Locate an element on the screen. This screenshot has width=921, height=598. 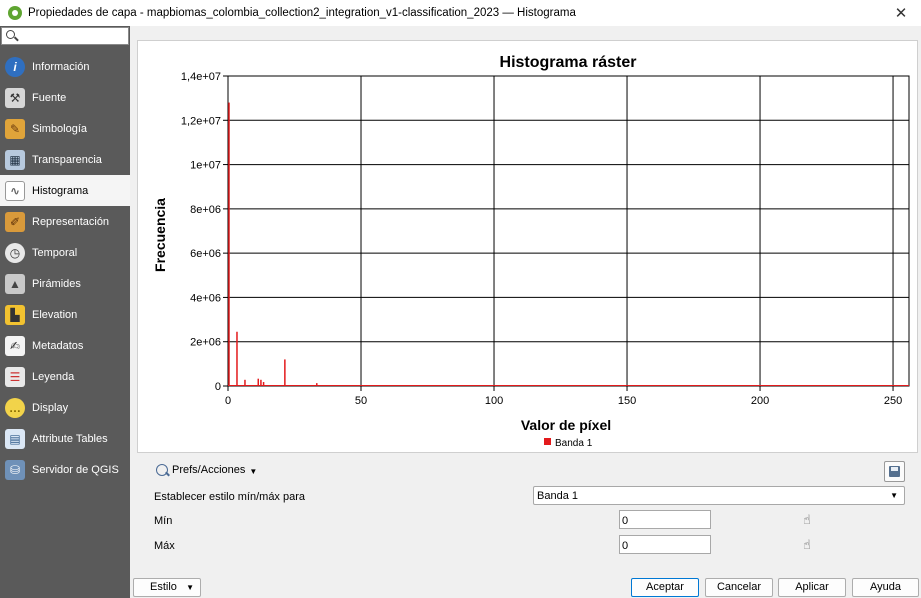
y-tick-label: 2e+06 is located at coordinates (205, 343).